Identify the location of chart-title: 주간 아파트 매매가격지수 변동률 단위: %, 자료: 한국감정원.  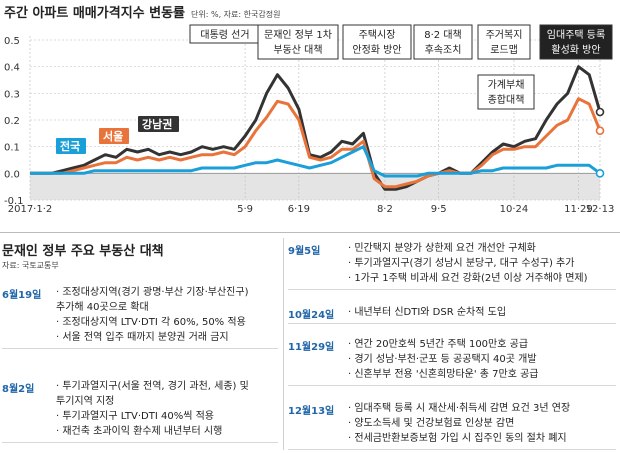
(142, 11).